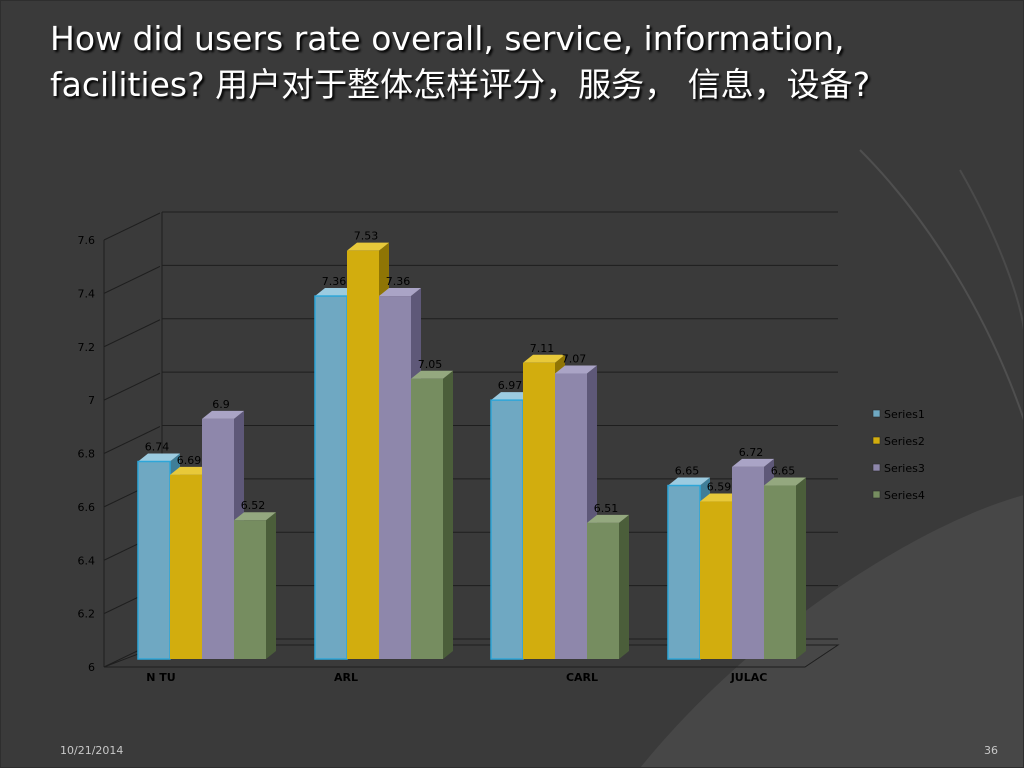 This screenshot has height=768, width=1024. I want to click on slide-date: 10/21/2014, so click(92, 750).